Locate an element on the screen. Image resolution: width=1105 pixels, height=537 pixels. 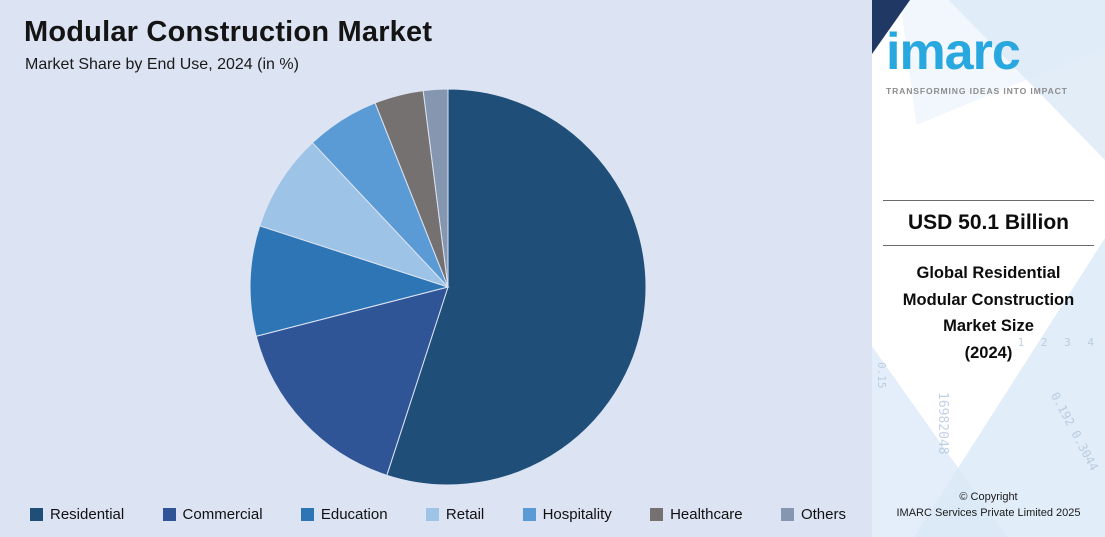
pie-slice-others is located at coordinates (435, 188).